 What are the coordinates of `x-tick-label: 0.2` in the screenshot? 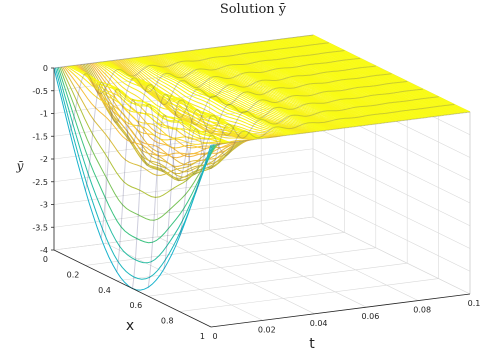 It's located at (73, 274).